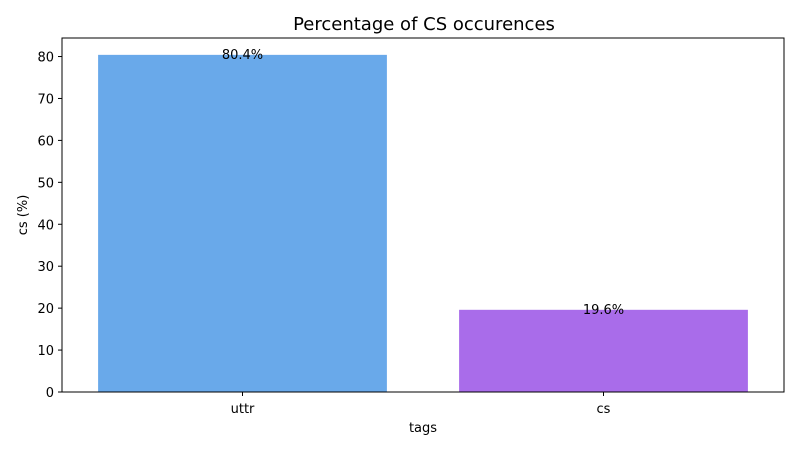 The image size is (800, 450). Describe the element at coordinates (45, 141) in the screenshot. I see `y-tick-label: 60` at that location.